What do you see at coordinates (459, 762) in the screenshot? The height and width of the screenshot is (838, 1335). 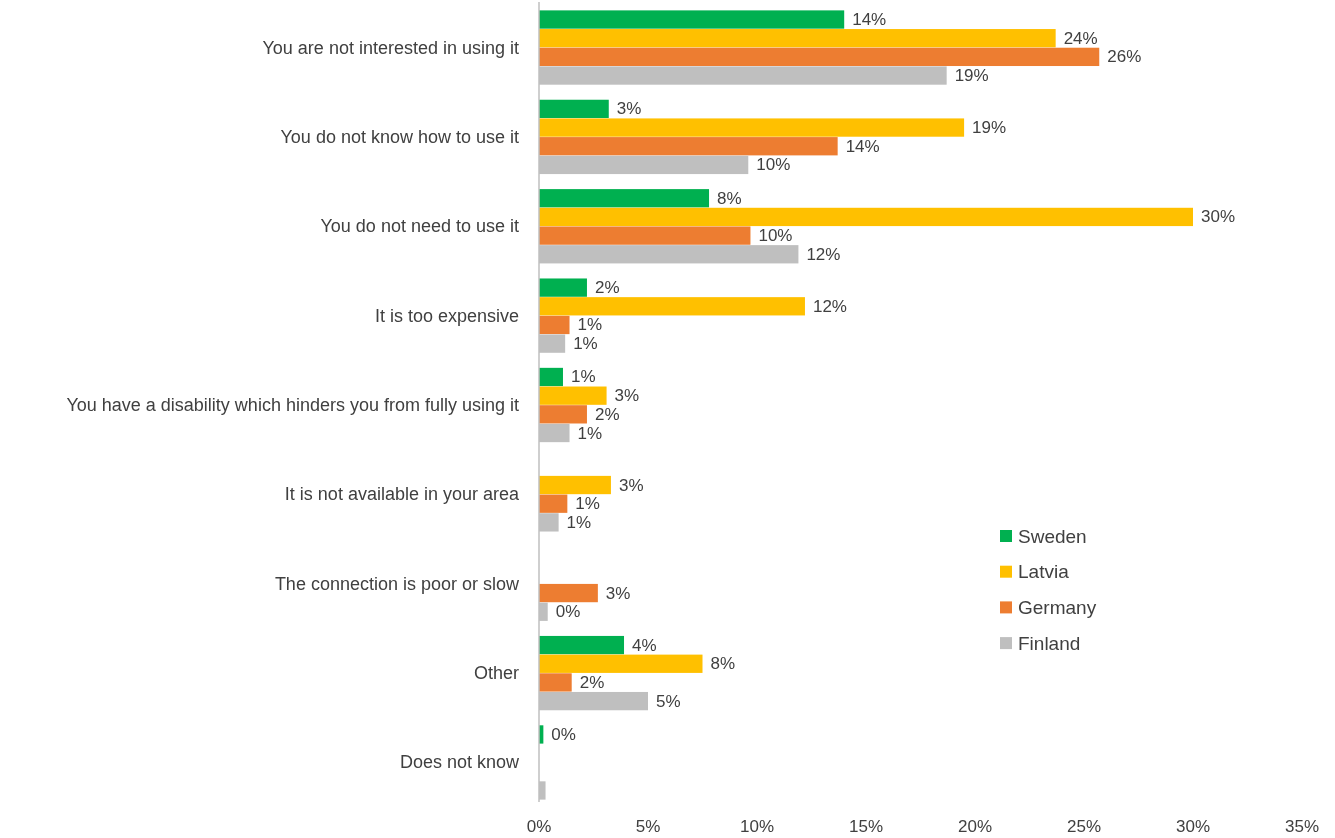 I see `y-tick-label: Does not know` at bounding box center [459, 762].